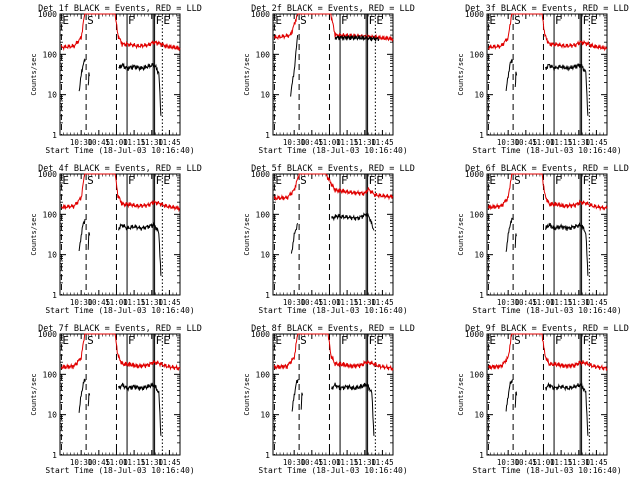  What do you see at coordinates (120, 9) in the screenshot?
I see `panel-title: Det 1f BLACK = Events, RED = LLD` at bounding box center [120, 9].